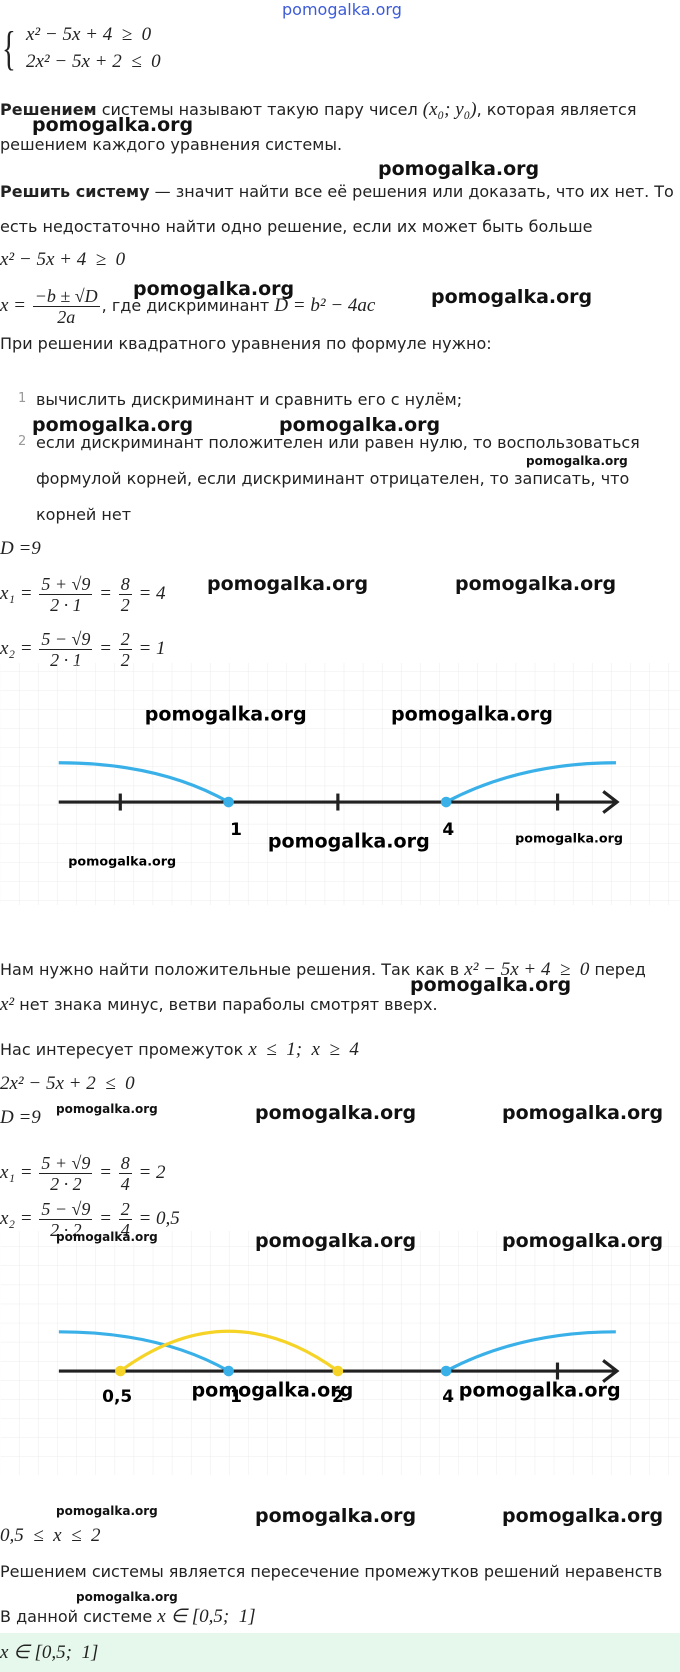 The width and height of the screenshot is (680, 1672). Describe the element at coordinates (149, 1172) in the screenshot. I see `math: = 2` at that location.